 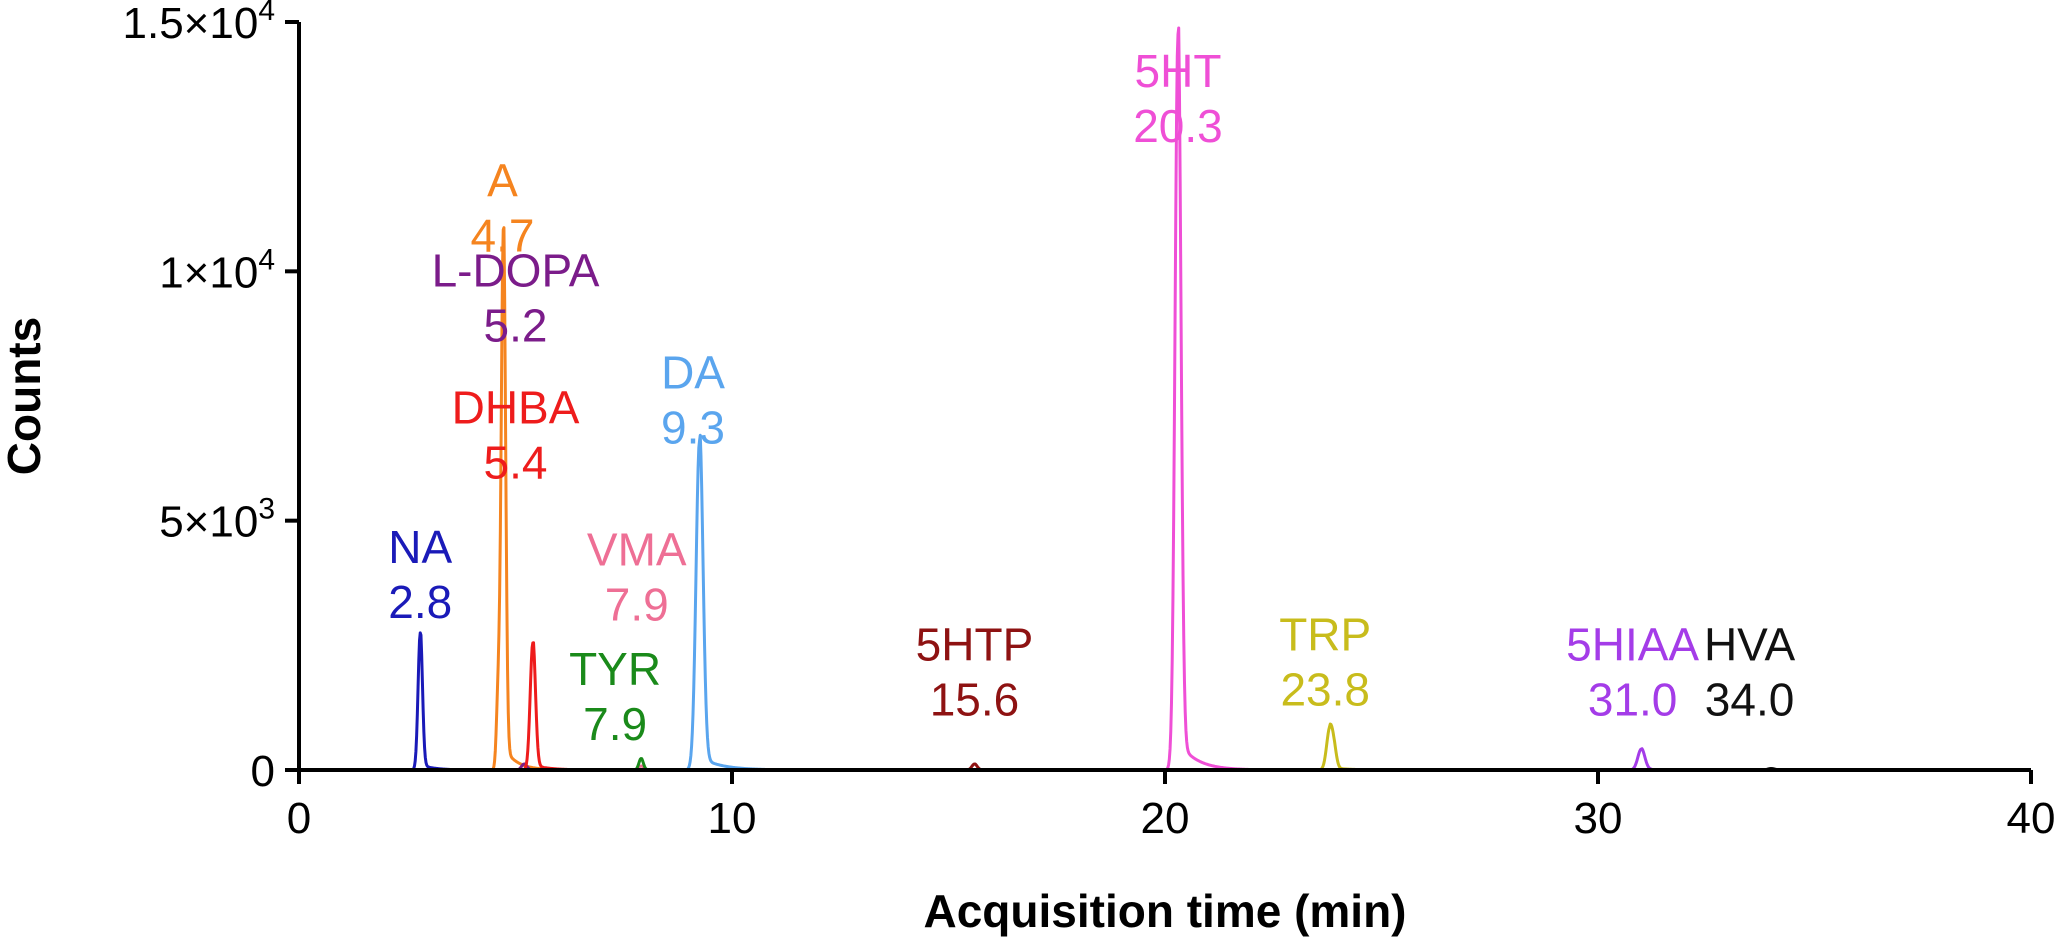 I want to click on peak-time-na: 2.8, so click(x=420, y=602).